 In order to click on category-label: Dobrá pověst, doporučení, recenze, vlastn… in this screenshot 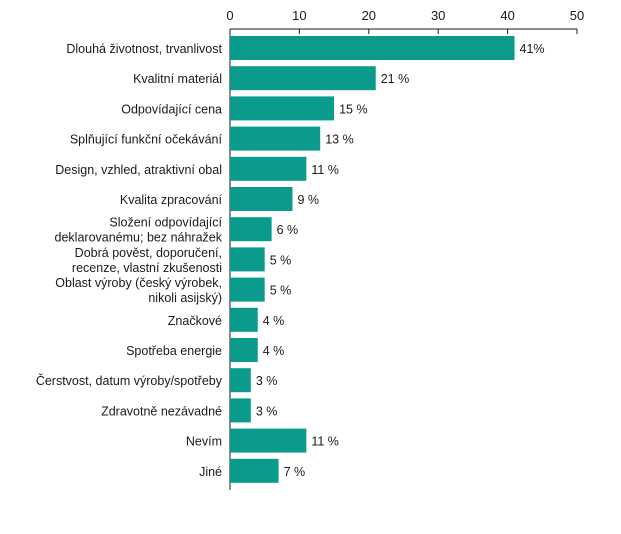, I will do `click(147, 260)`.